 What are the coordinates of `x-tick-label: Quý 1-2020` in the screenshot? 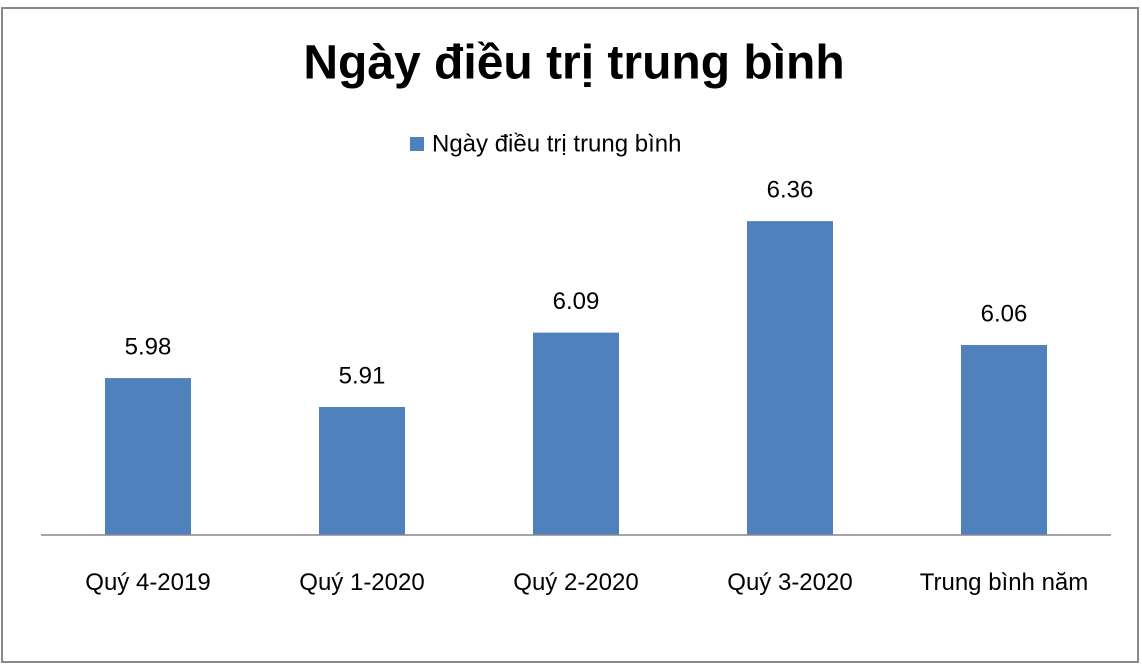 It's located at (362, 582).